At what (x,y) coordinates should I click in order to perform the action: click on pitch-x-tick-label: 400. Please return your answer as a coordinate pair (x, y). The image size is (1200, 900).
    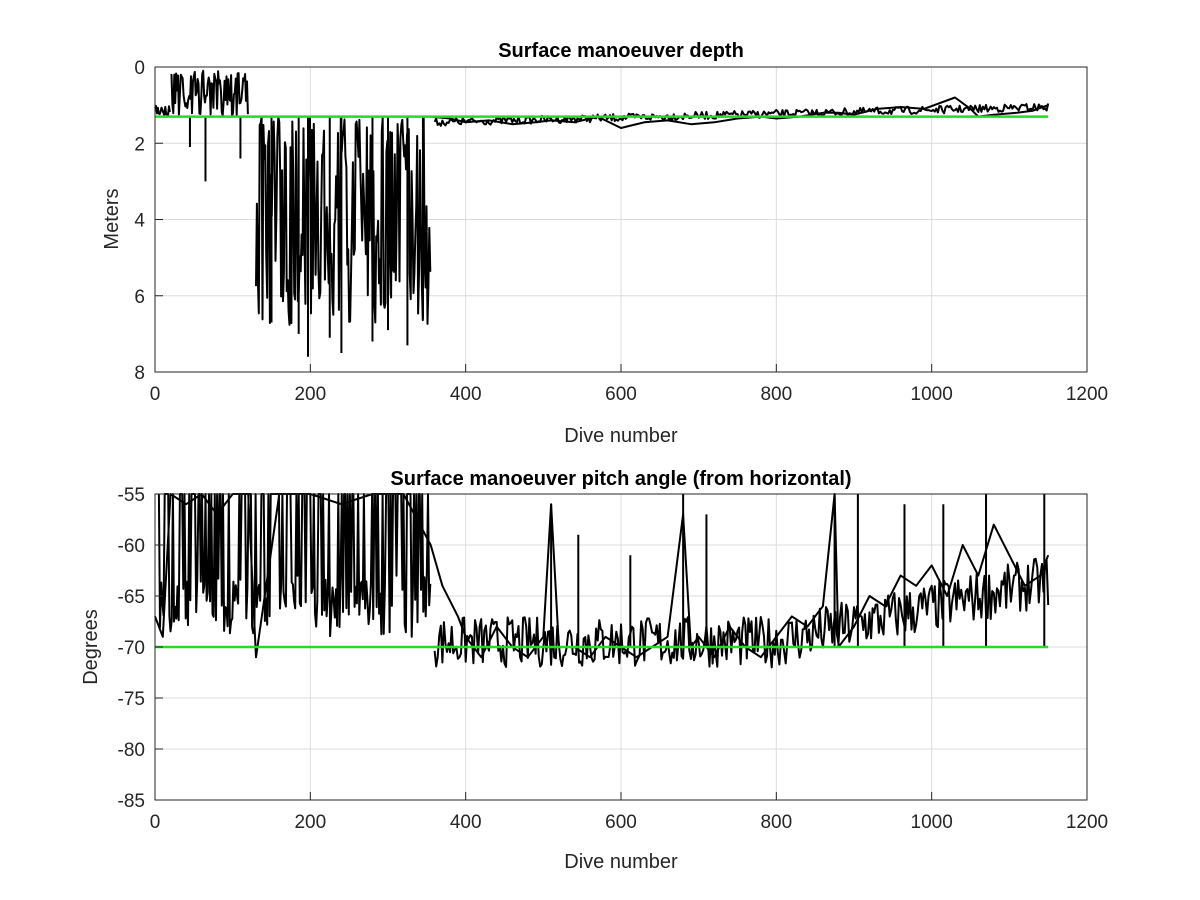
    Looking at the image, I should click on (466, 822).